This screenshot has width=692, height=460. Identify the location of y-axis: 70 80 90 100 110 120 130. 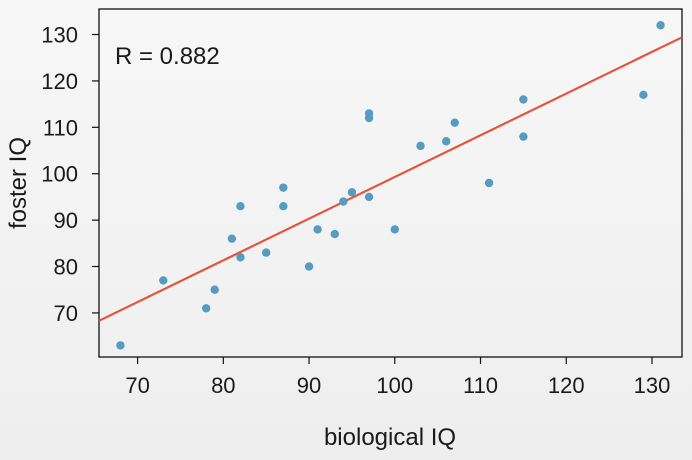
(70, 174).